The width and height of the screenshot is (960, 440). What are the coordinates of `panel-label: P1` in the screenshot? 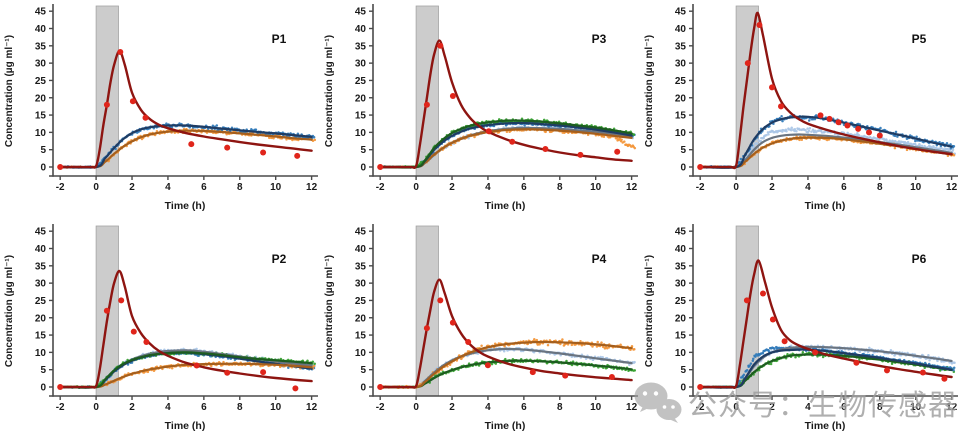 It's located at (279, 39).